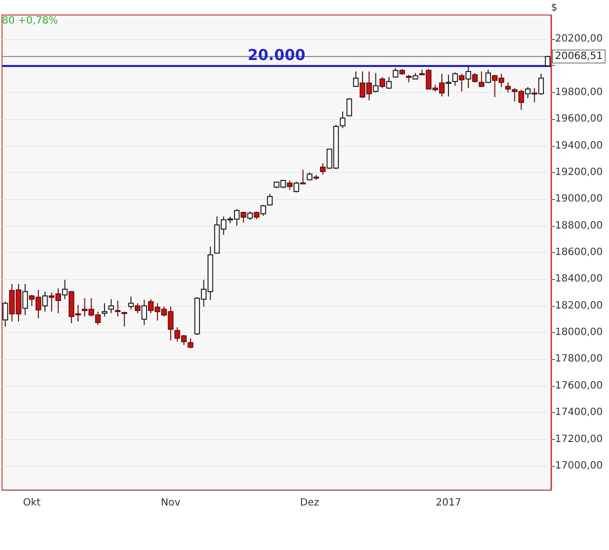 This screenshot has width=609, height=550. I want to click on y-tick-label: 19200,00, so click(579, 172).